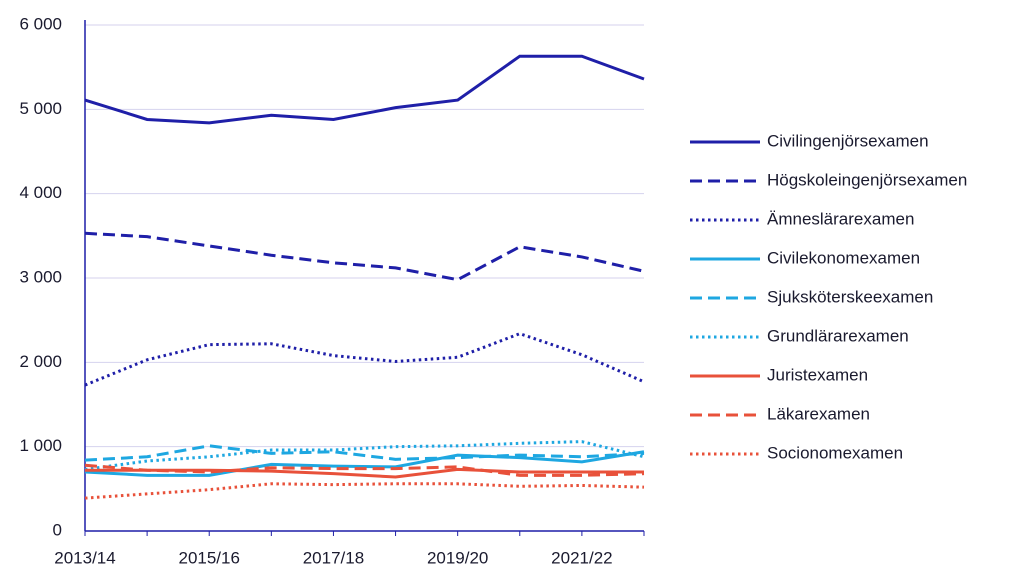  Describe the element at coordinates (843, 257) in the screenshot. I see `legend-label: Civilekonomexamen` at that location.